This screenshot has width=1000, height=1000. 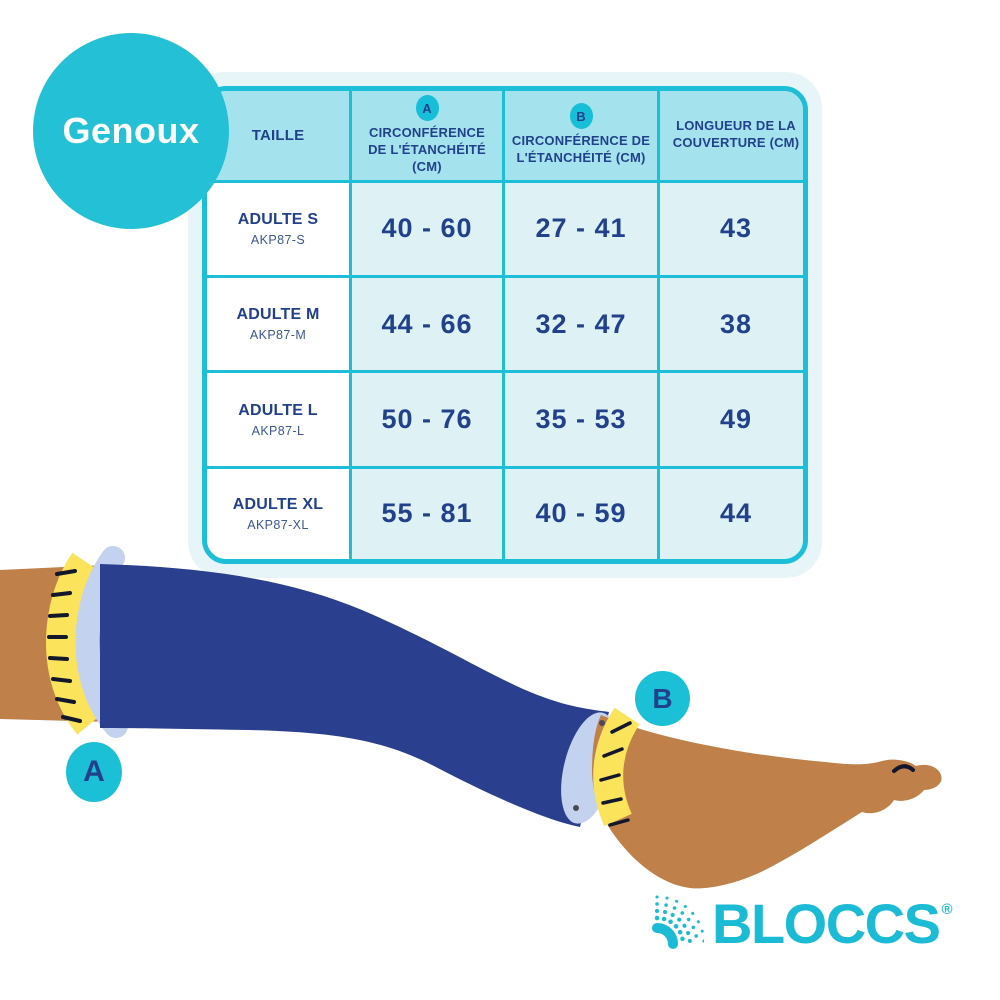 I want to click on genoux-badge-label: Genoux, so click(x=131, y=130).